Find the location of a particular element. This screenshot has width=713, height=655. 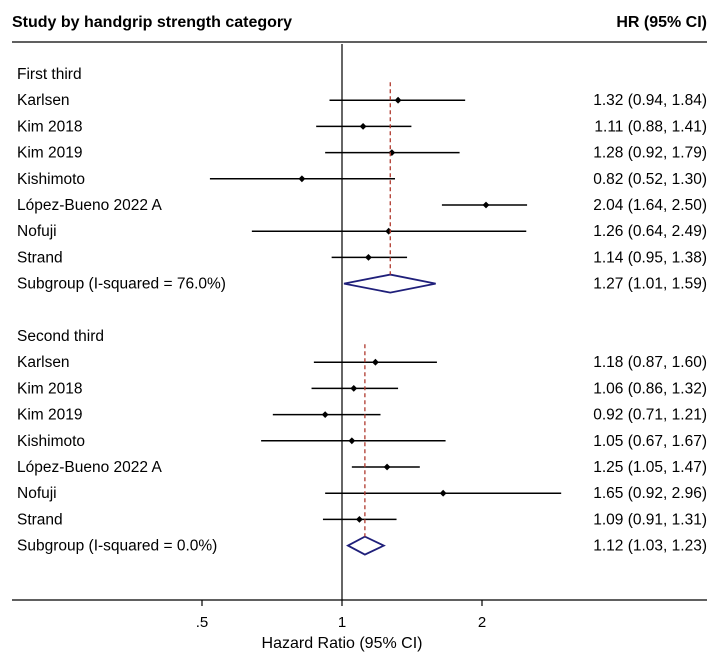

subgroup-ci-text: 1.12 (1.03, 1.23) is located at coordinates (650, 546).